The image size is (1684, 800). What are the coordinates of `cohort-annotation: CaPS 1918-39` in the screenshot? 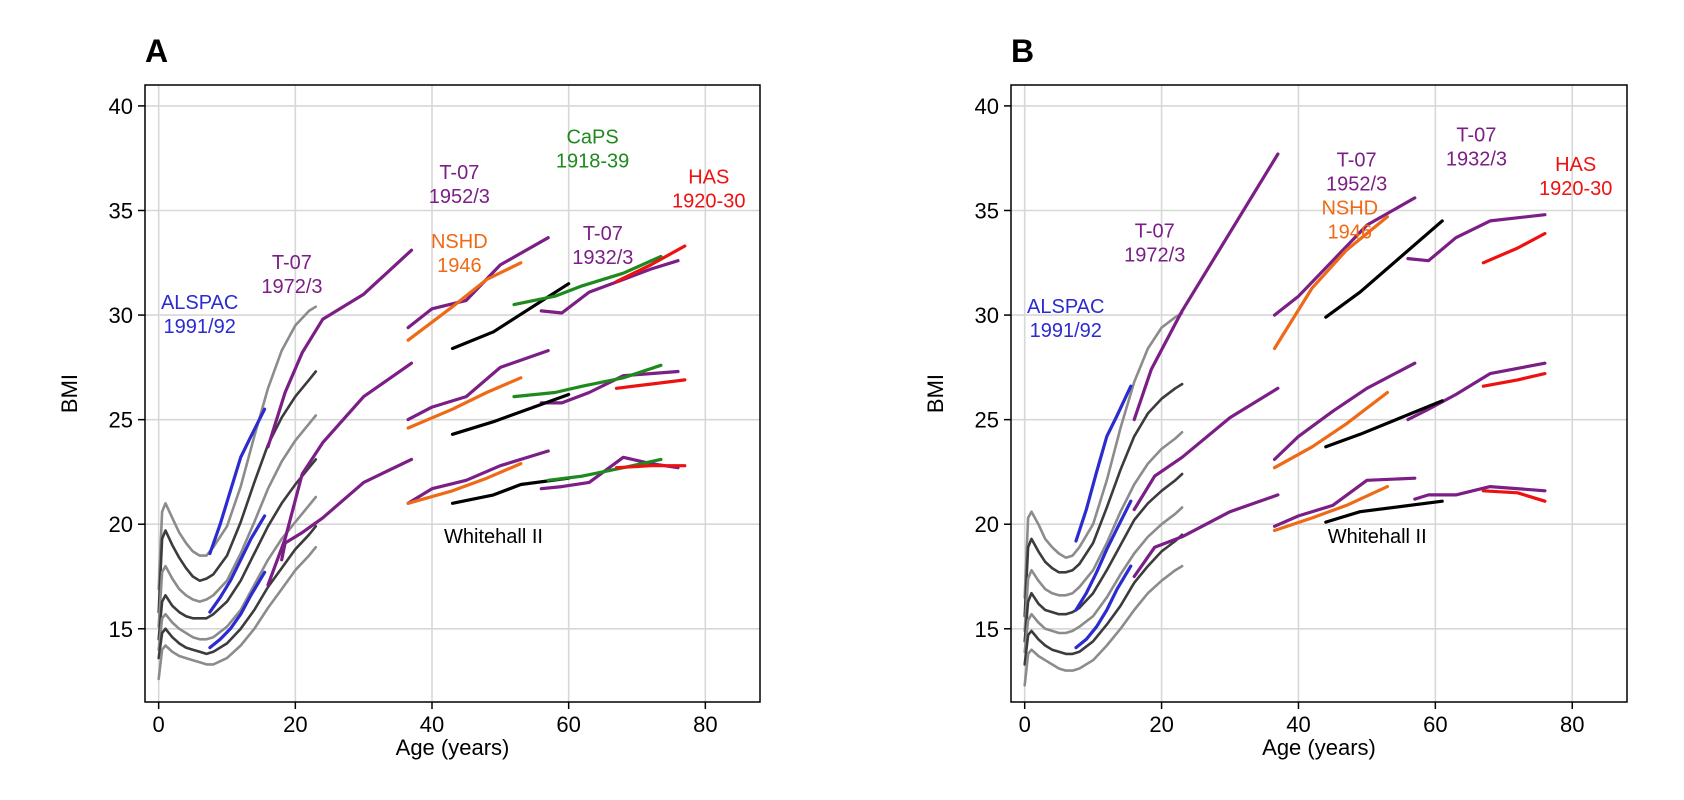 It's located at (592, 150).